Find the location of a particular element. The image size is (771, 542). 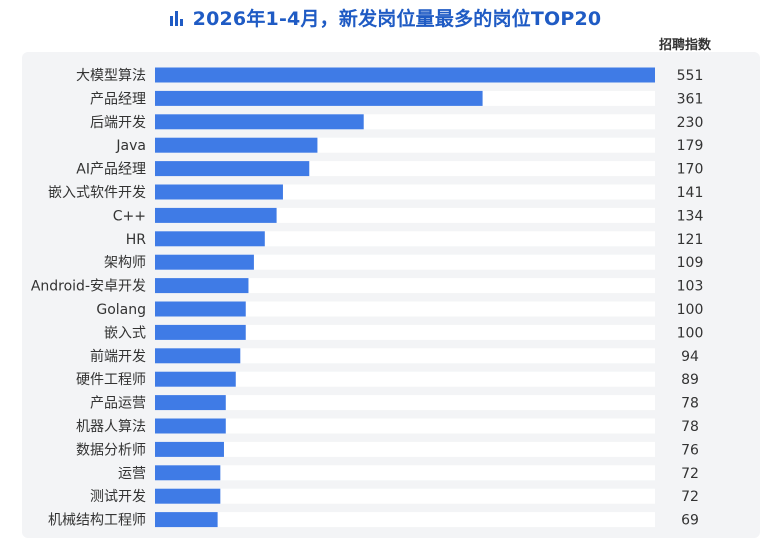

value-label: 69 is located at coordinates (690, 521).